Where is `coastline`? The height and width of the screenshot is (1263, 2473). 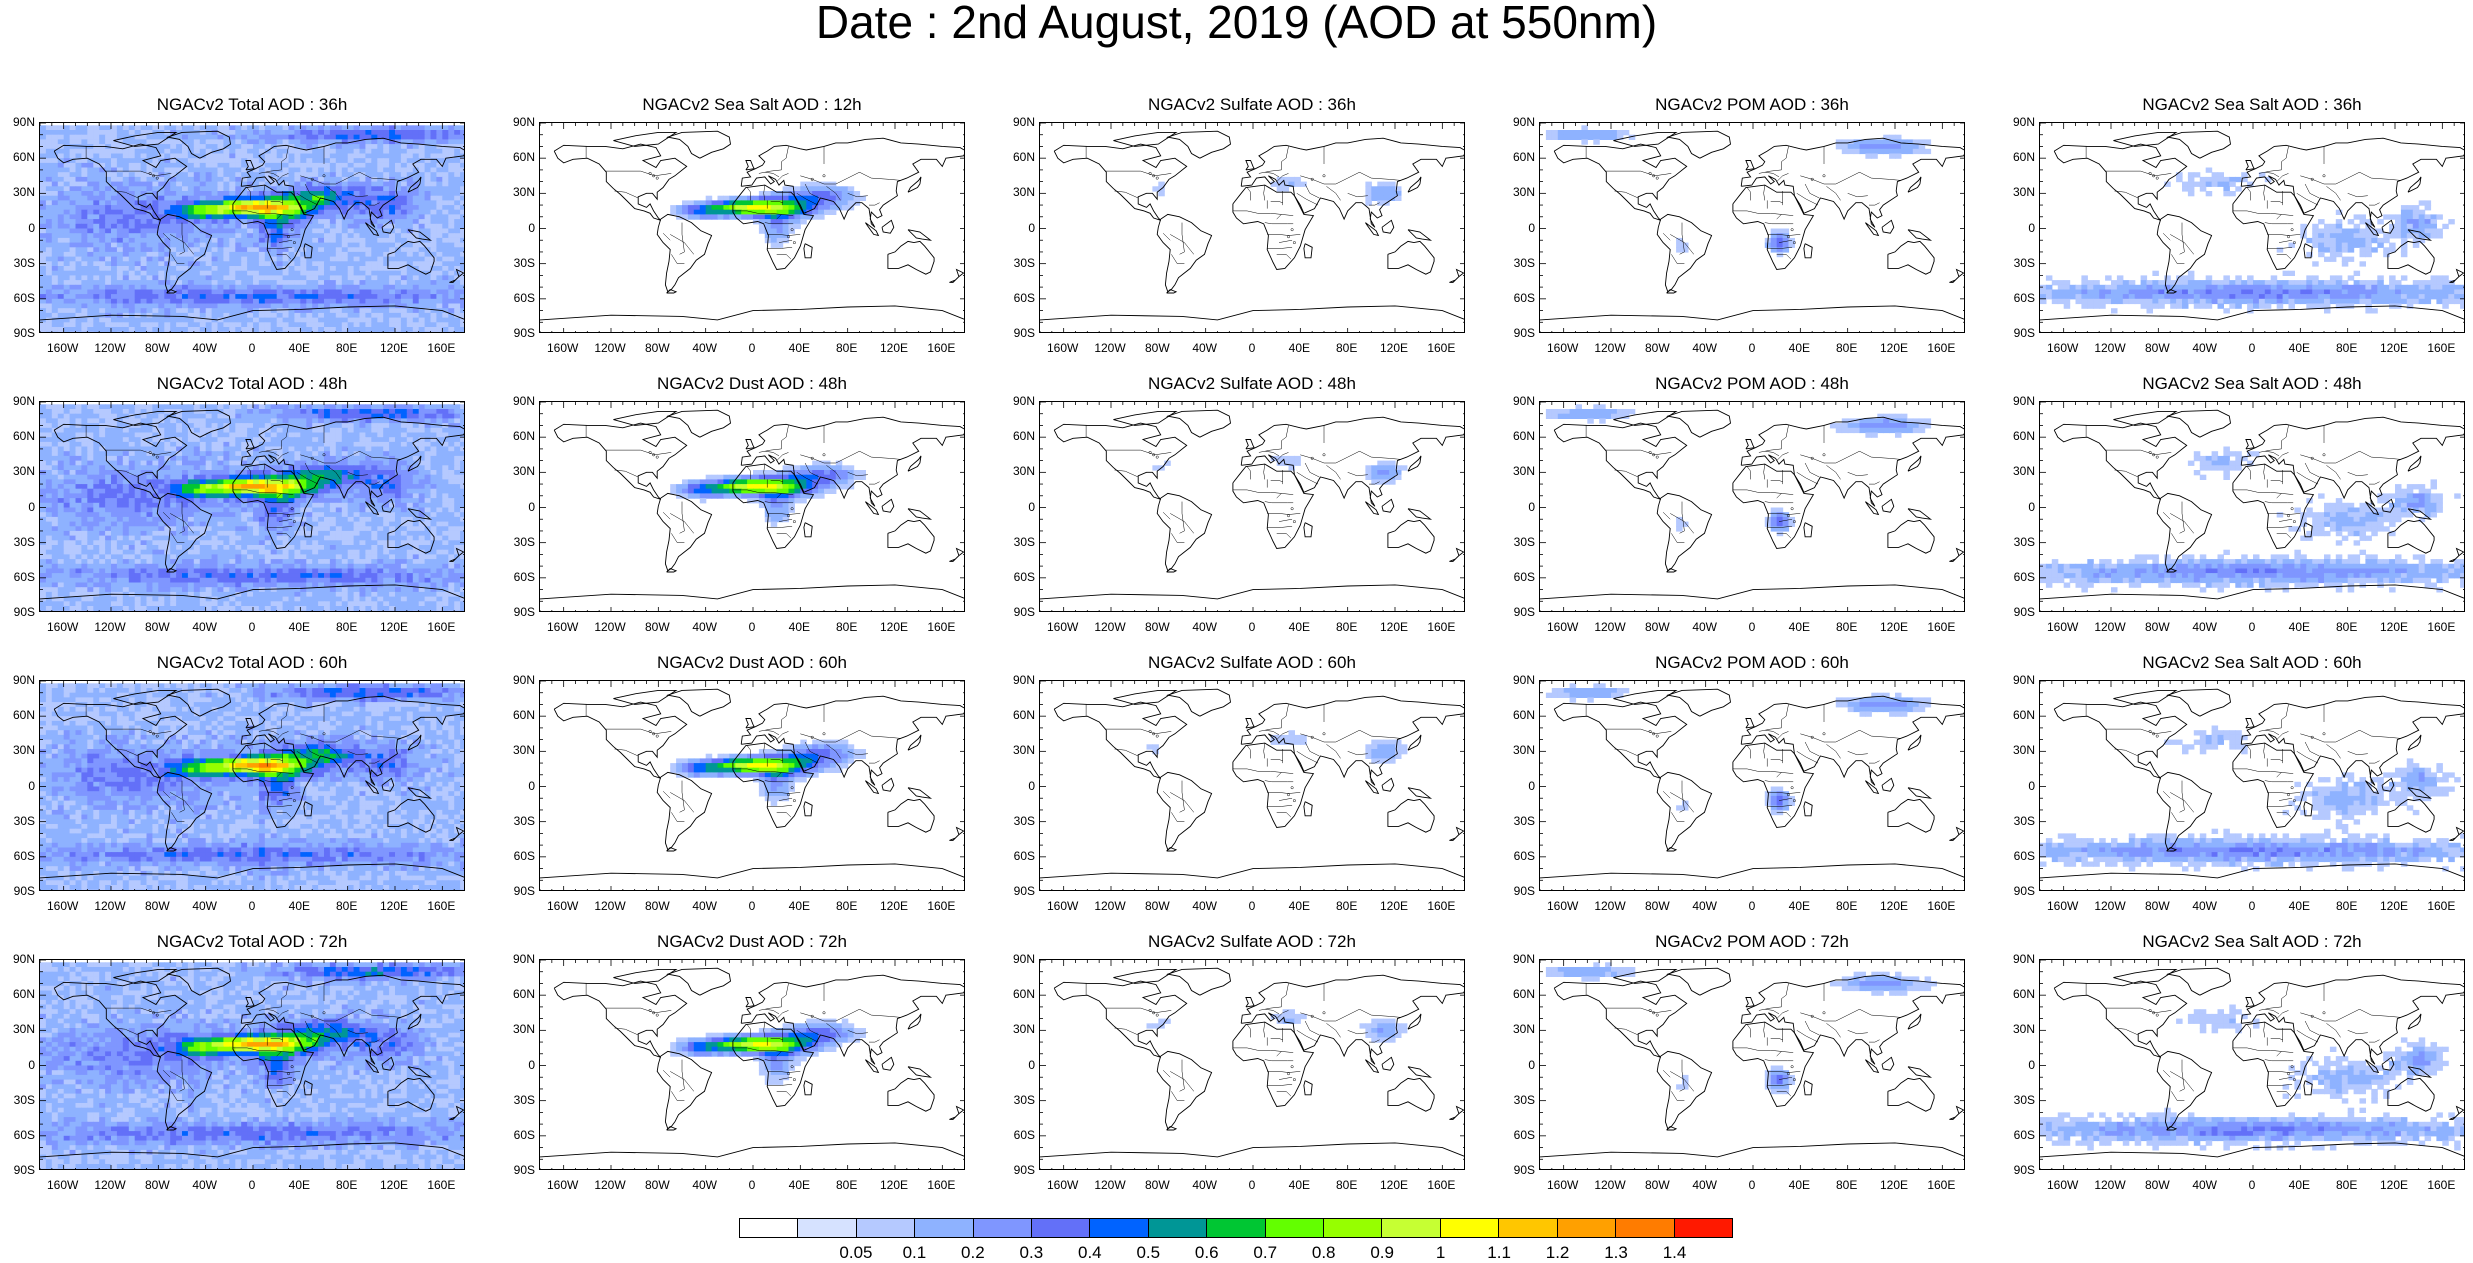
coastline is located at coordinates (1773, 227).